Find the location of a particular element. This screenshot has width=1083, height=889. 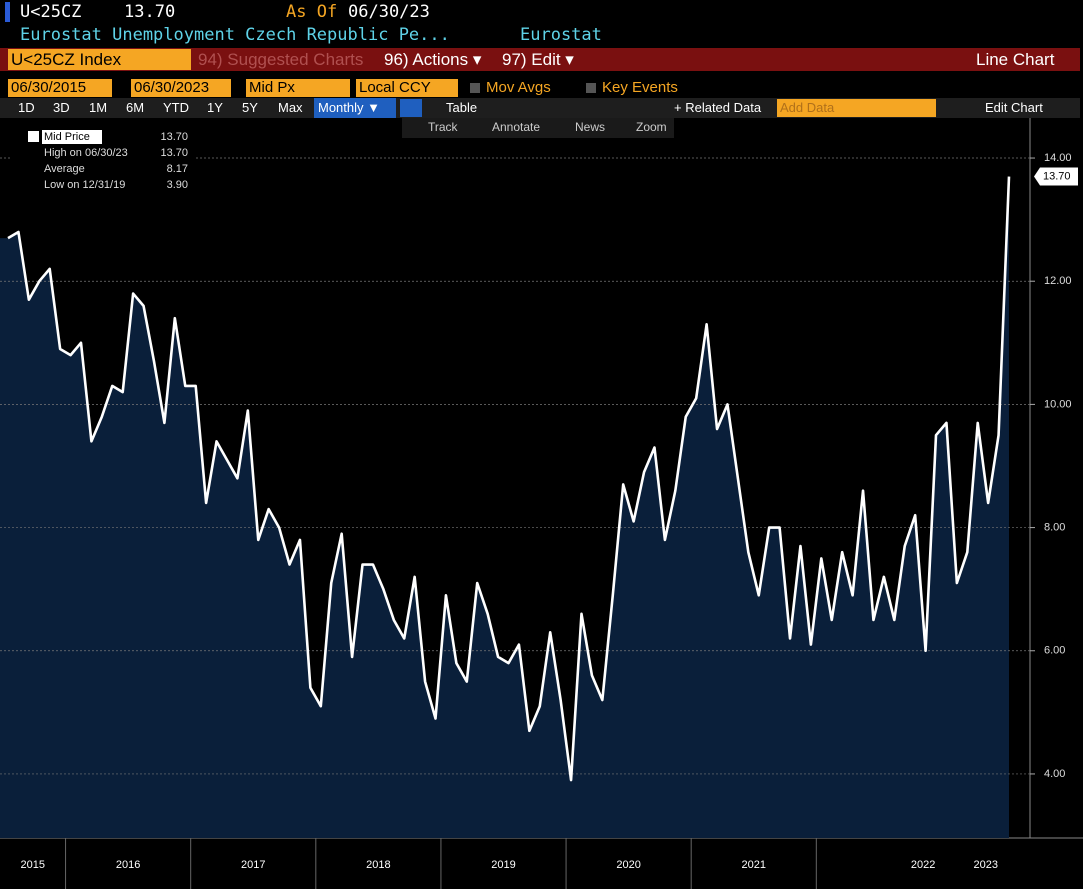

range: 3D is located at coordinates (61, 107).